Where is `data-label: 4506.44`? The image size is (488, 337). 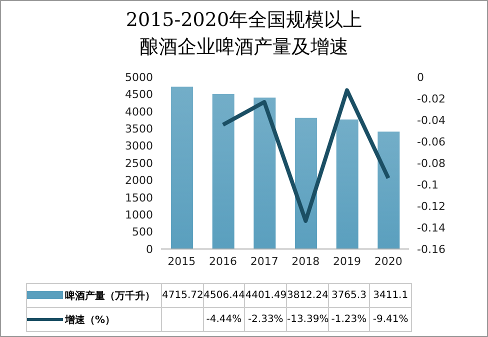 data-label: 4506.44 is located at coordinates (224, 296).